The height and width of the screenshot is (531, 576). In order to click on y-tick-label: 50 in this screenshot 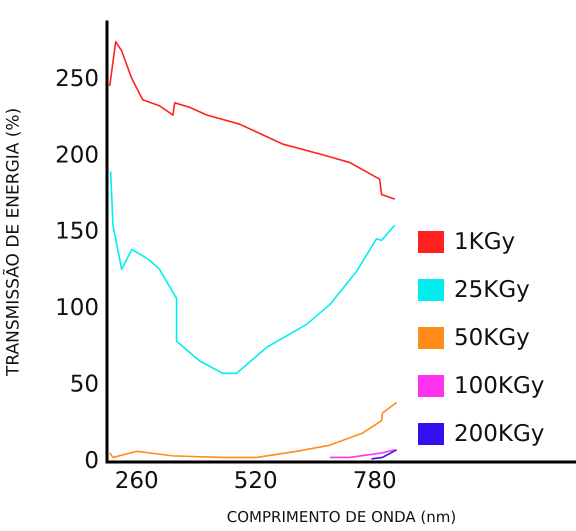, I will do `click(84, 385)`.